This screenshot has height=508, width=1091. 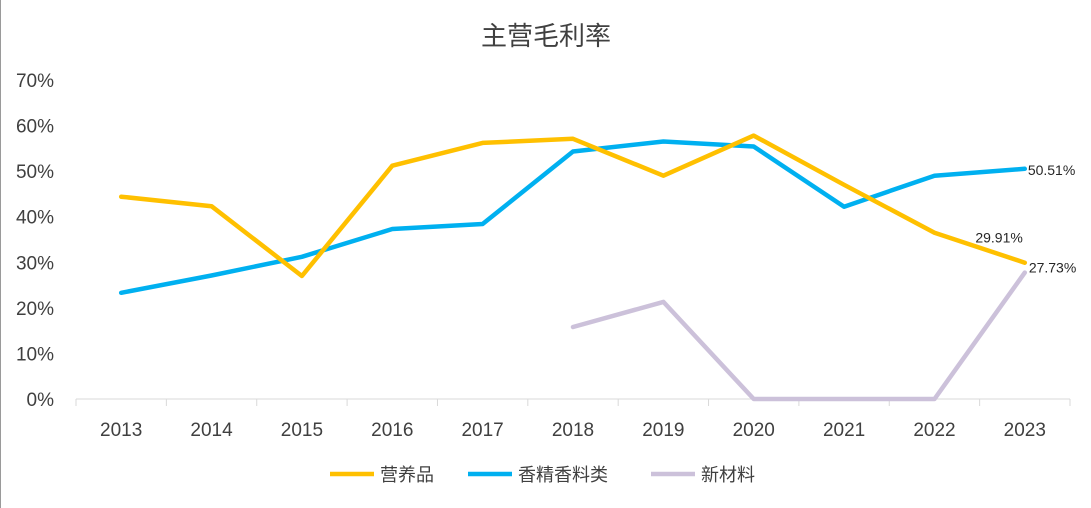 What do you see at coordinates (121, 430) in the screenshot?
I see `x-tick-label: 2013` at bounding box center [121, 430].